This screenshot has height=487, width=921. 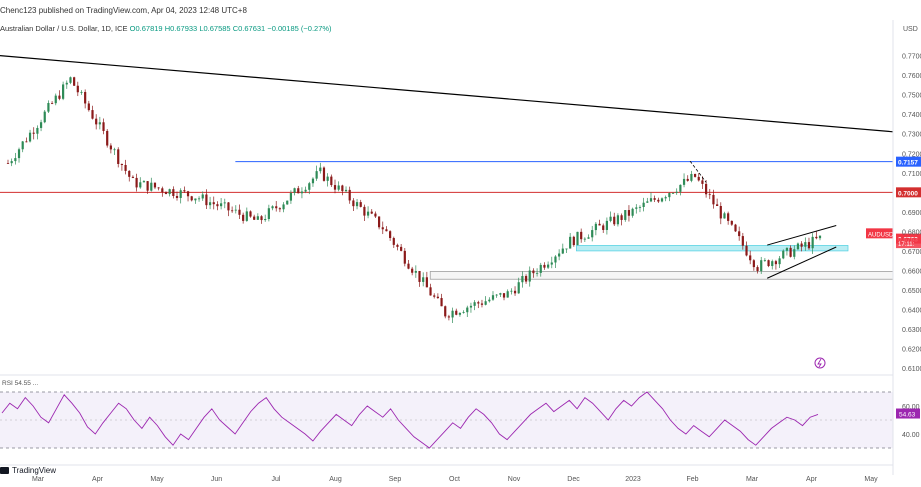 I want to click on rsi-pane: RSI 54.55 ... 60.00 40.00 54.63, so click(x=460, y=414).